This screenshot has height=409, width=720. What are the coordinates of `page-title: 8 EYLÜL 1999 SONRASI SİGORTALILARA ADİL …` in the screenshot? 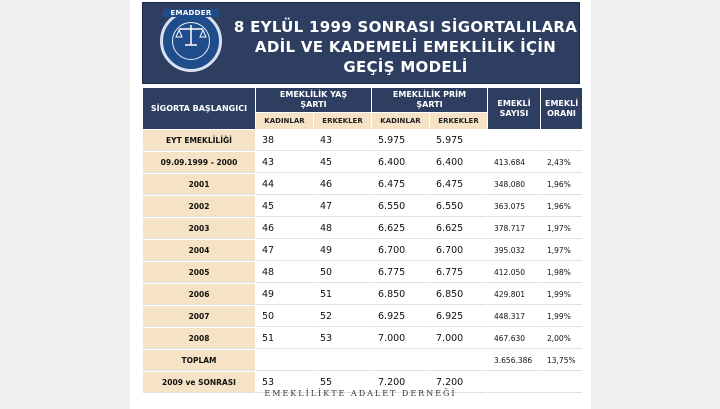 It's located at (405, 47).